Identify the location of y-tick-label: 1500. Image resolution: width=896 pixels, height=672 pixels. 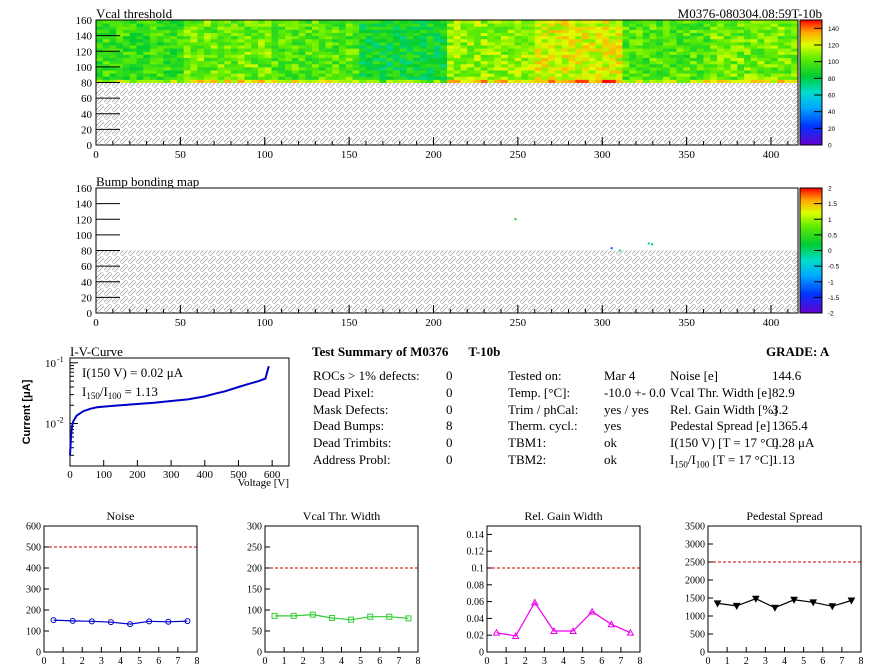
(695, 599).